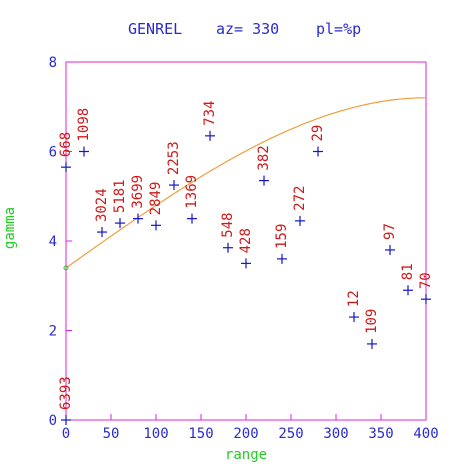 The height and width of the screenshot is (468, 471). What do you see at coordinates (53, 332) in the screenshot?
I see `y-tick-label: 2` at bounding box center [53, 332].